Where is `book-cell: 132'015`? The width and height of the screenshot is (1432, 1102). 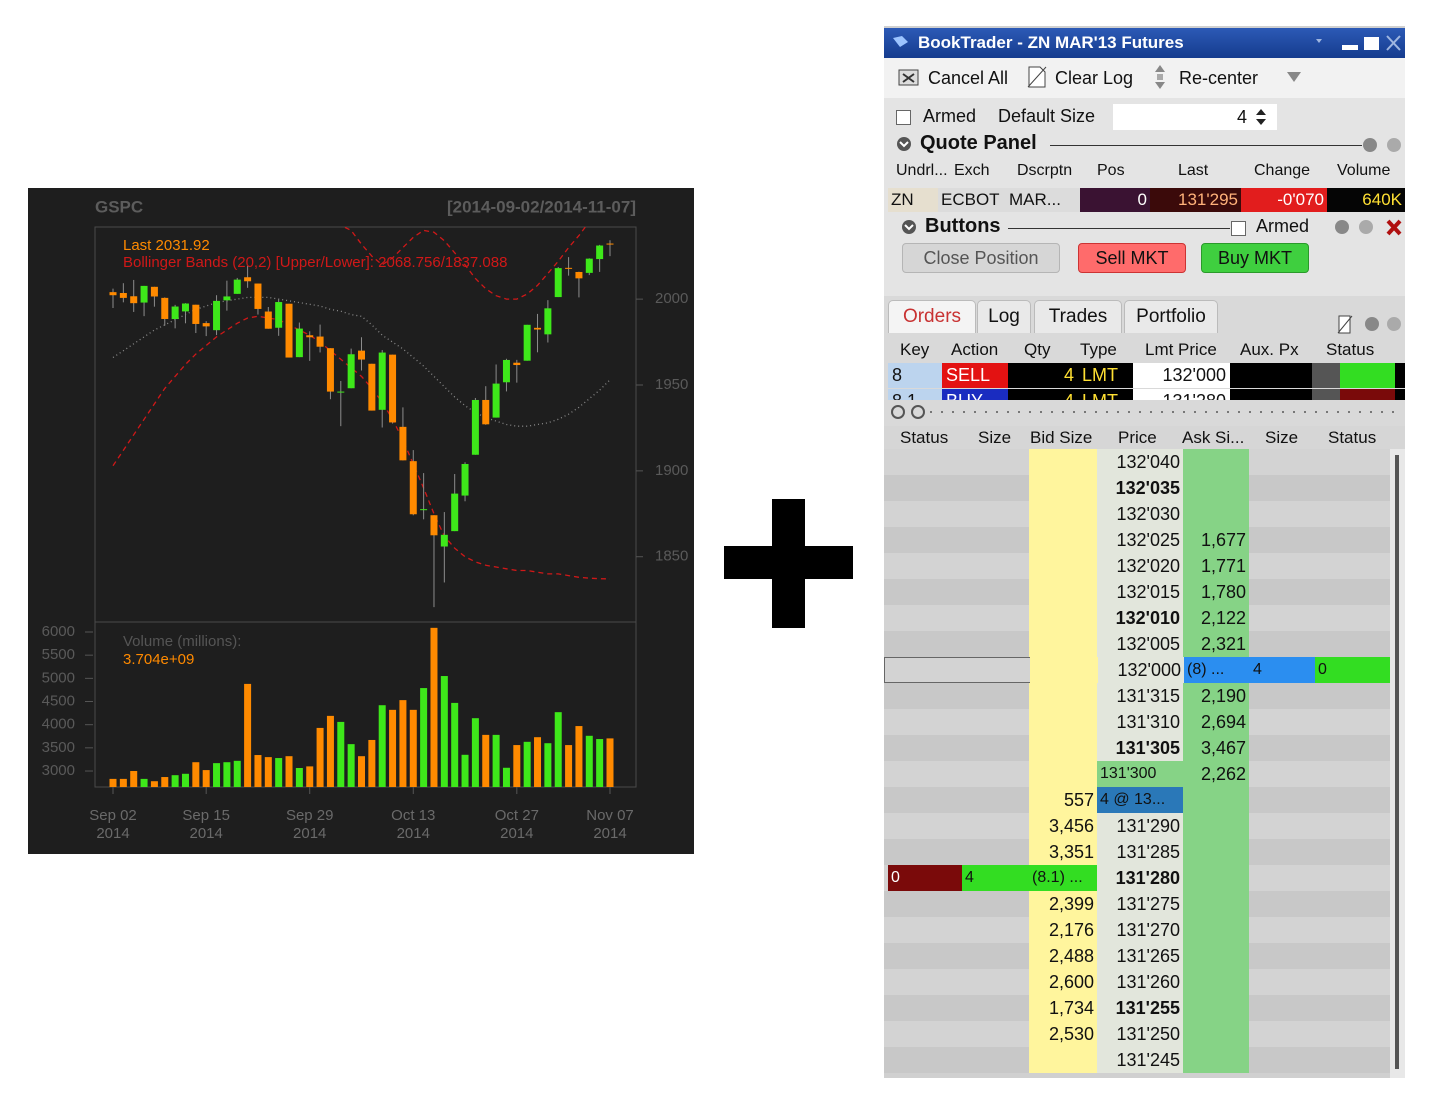 book-cell: 132'015 is located at coordinates (1140, 592).